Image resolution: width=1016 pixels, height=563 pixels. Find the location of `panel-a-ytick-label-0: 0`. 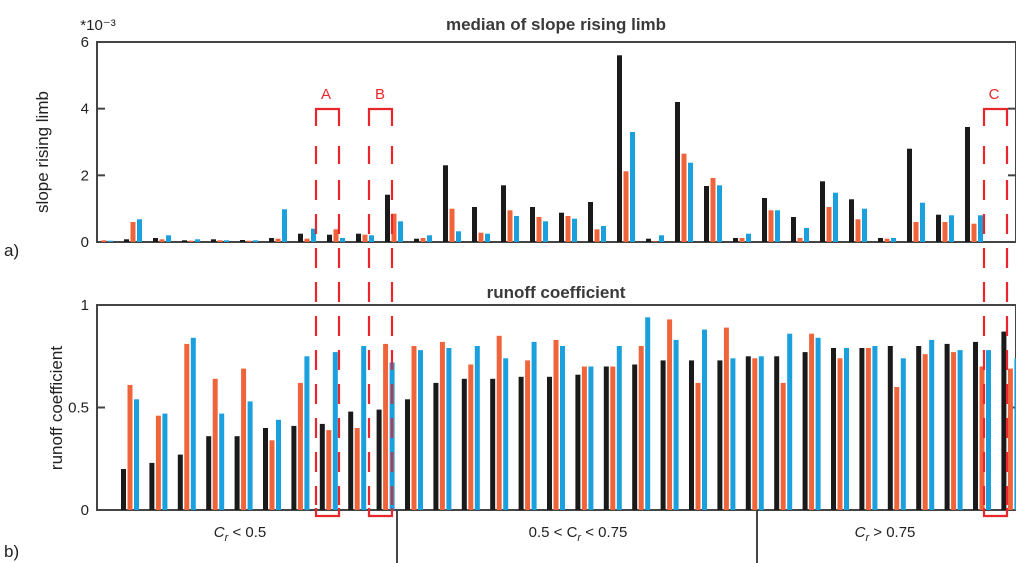

panel-a-ytick-label-0: 0 is located at coordinates (85, 242).